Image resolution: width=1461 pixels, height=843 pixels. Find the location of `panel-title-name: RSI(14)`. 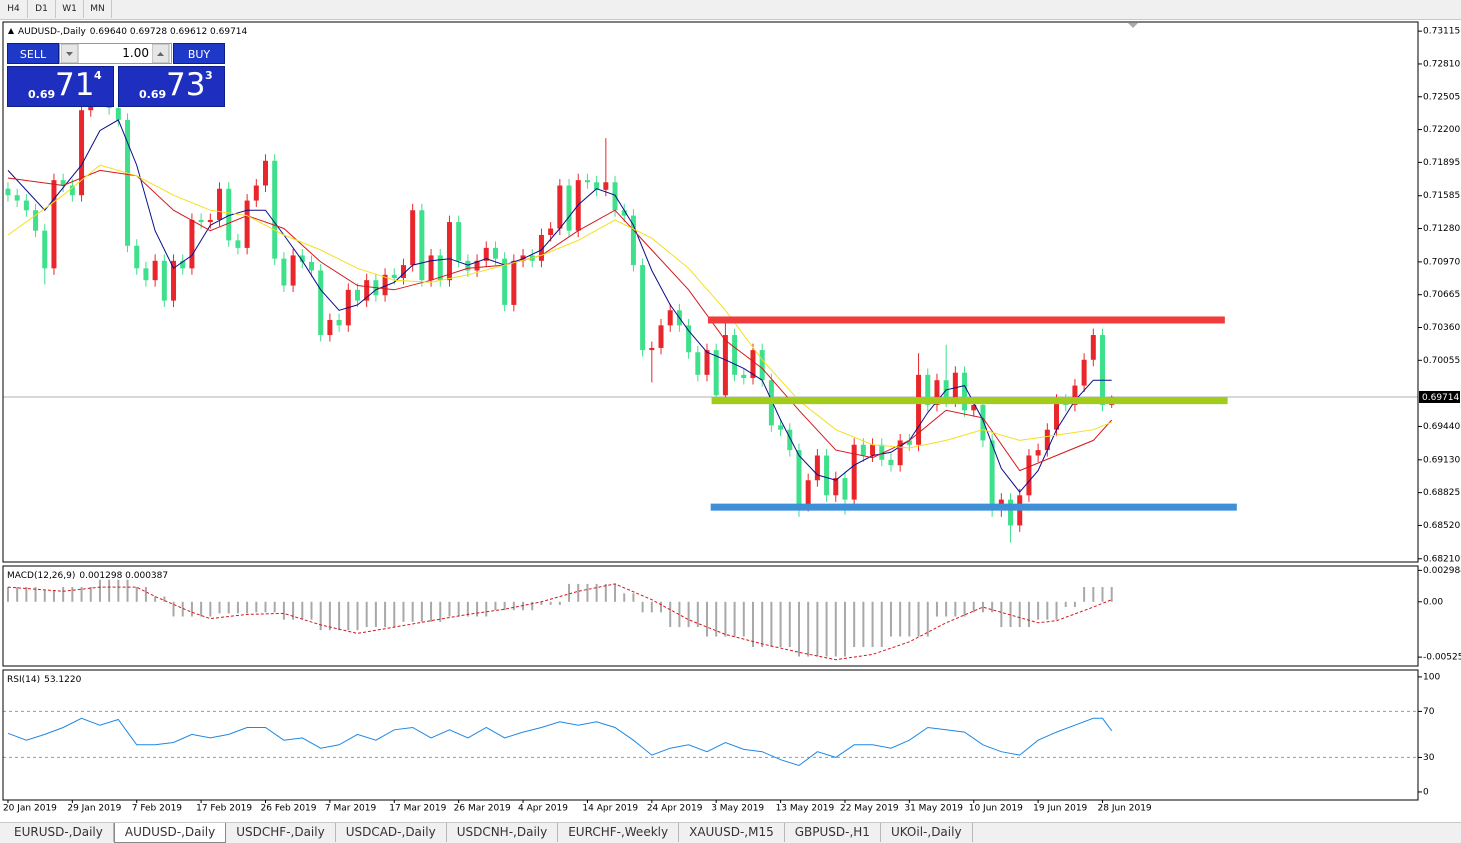

panel-title-name: RSI(14) is located at coordinates (23, 680).